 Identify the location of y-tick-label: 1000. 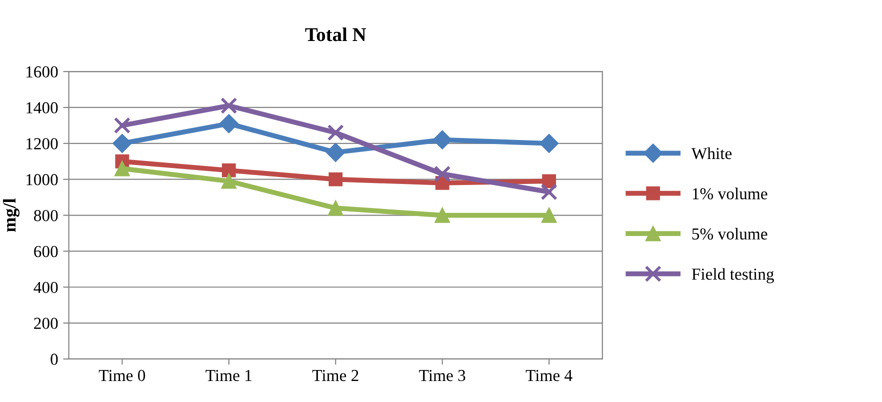
(42, 180).